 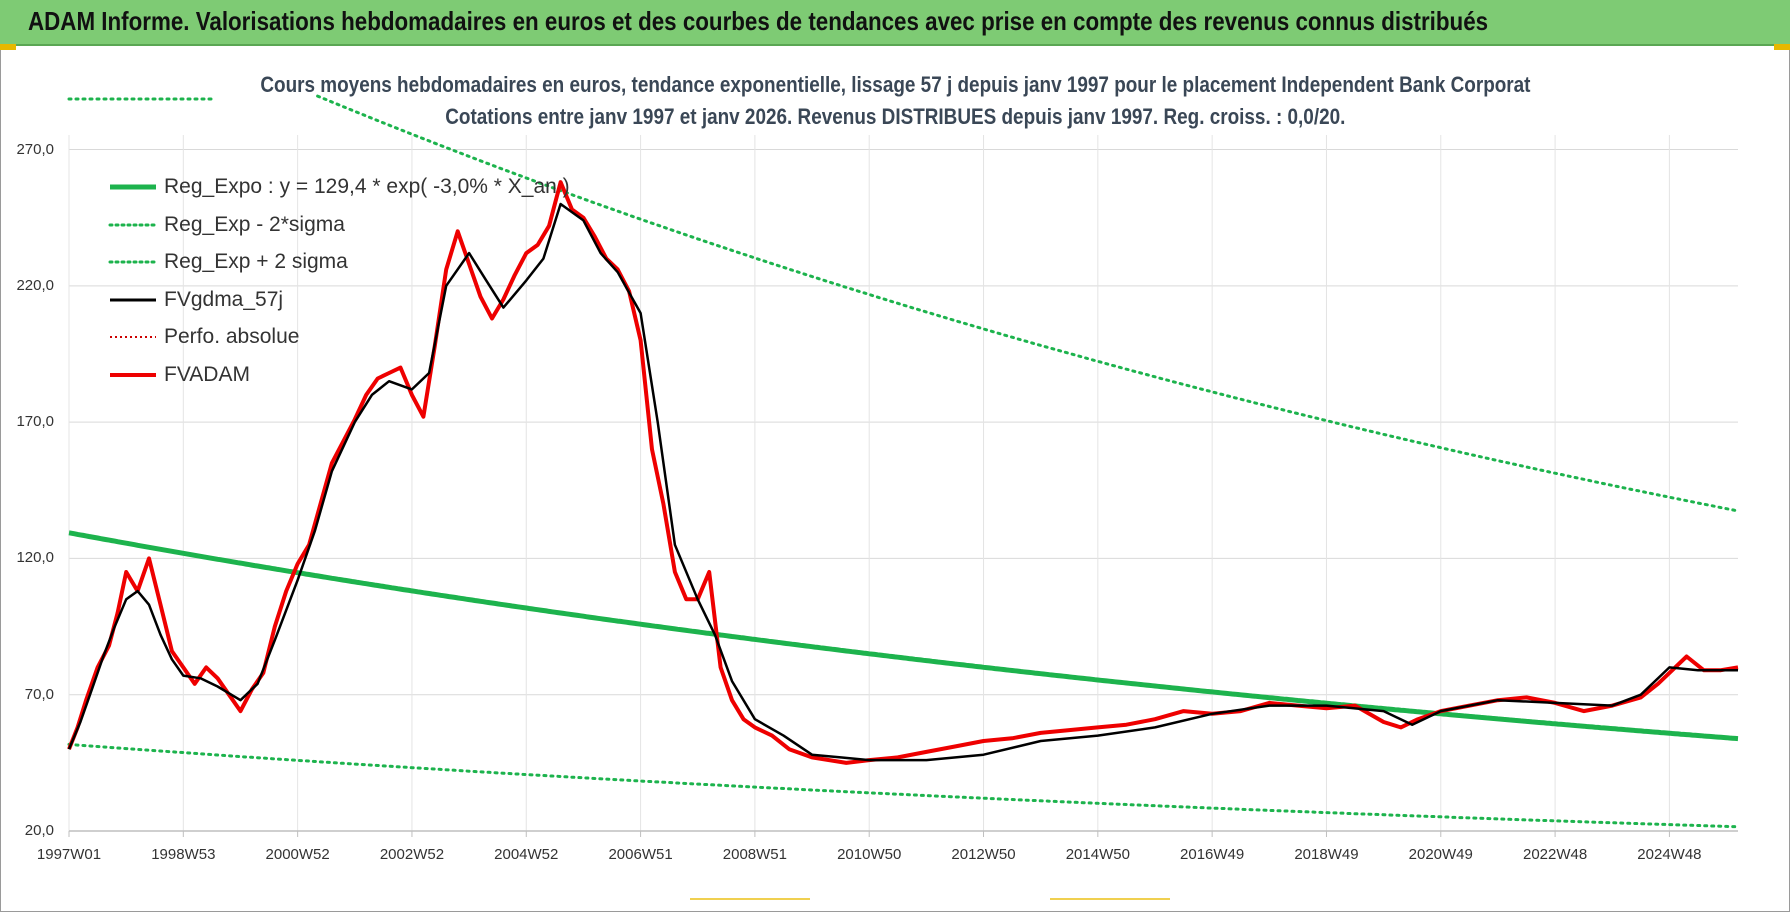 What do you see at coordinates (39, 694) in the screenshot?
I see `y-tick-label: 70,0` at bounding box center [39, 694].